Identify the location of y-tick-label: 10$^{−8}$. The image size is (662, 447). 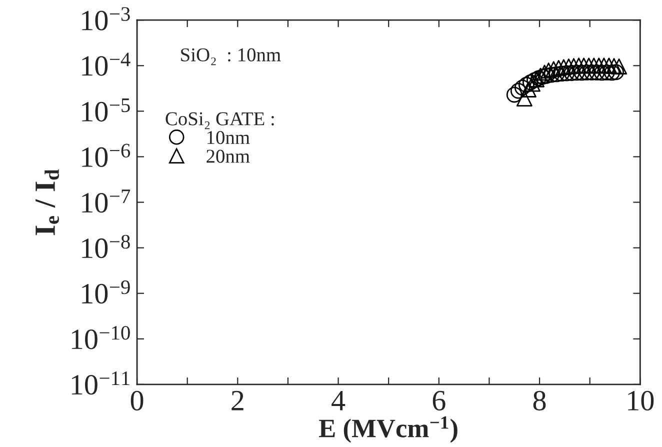
(106, 246).